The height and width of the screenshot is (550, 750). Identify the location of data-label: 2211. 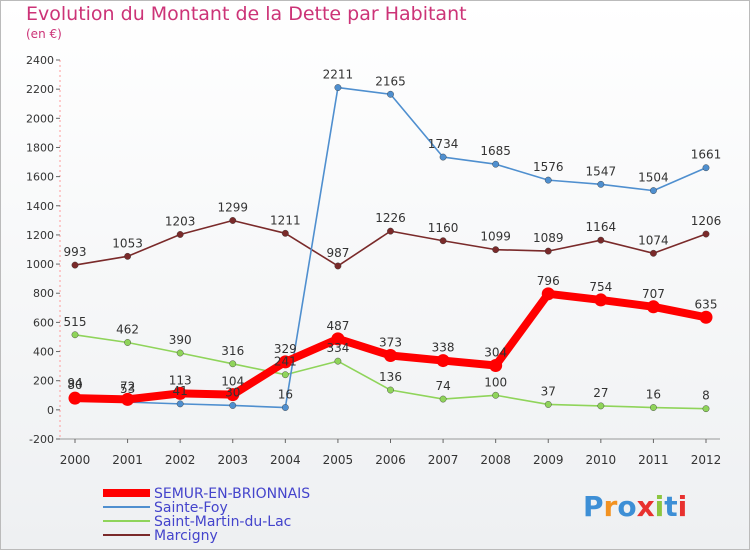
(338, 75).